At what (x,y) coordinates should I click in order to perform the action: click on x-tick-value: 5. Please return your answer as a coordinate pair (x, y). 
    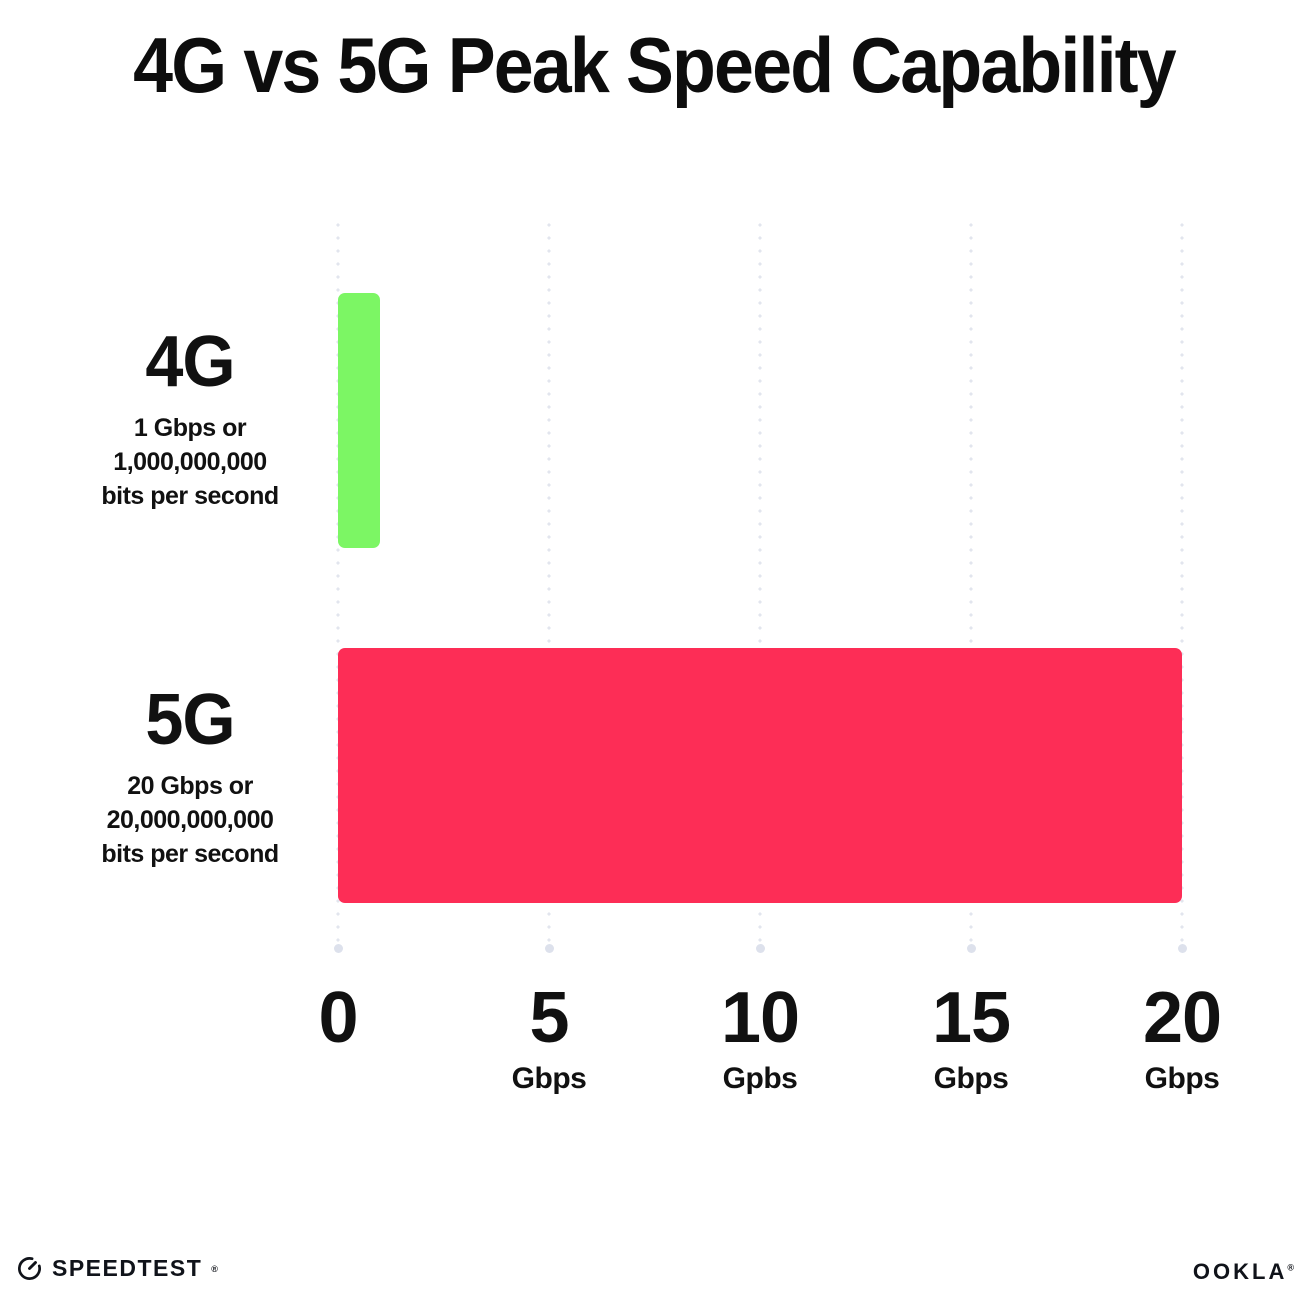
    Looking at the image, I should click on (549, 1018).